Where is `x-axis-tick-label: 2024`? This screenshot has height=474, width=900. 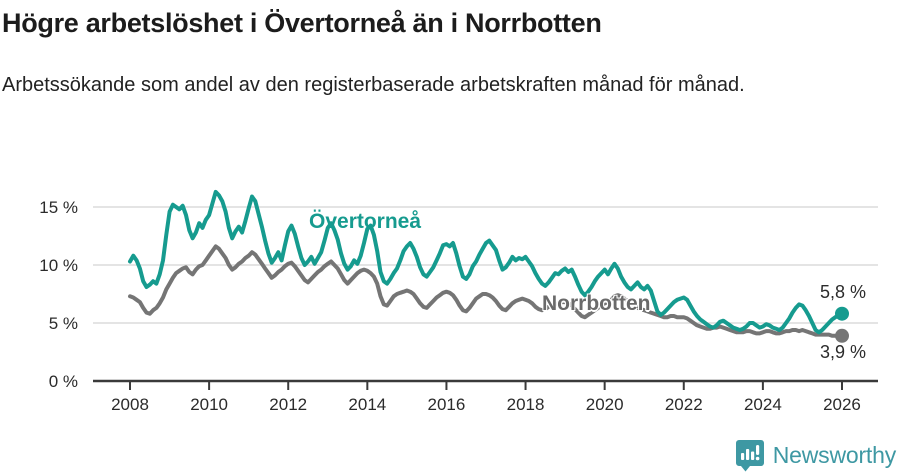
x-axis-tick-label: 2024 is located at coordinates (763, 404).